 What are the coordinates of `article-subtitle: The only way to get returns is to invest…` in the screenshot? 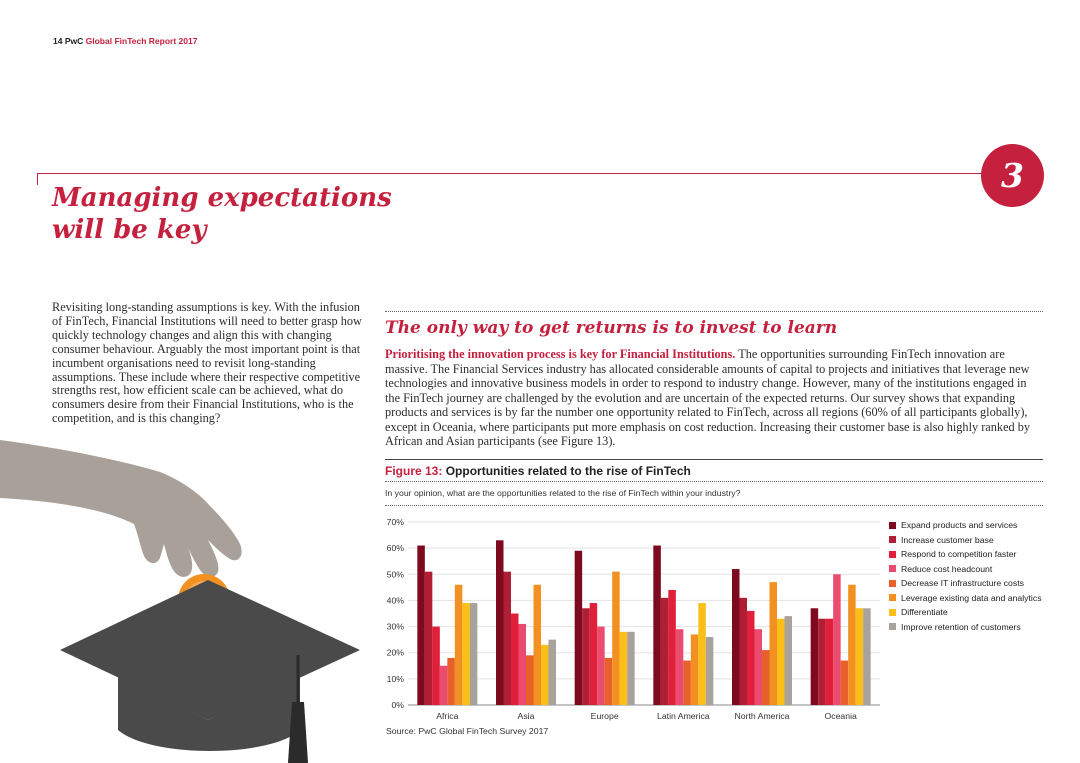 It's located at (611, 328).